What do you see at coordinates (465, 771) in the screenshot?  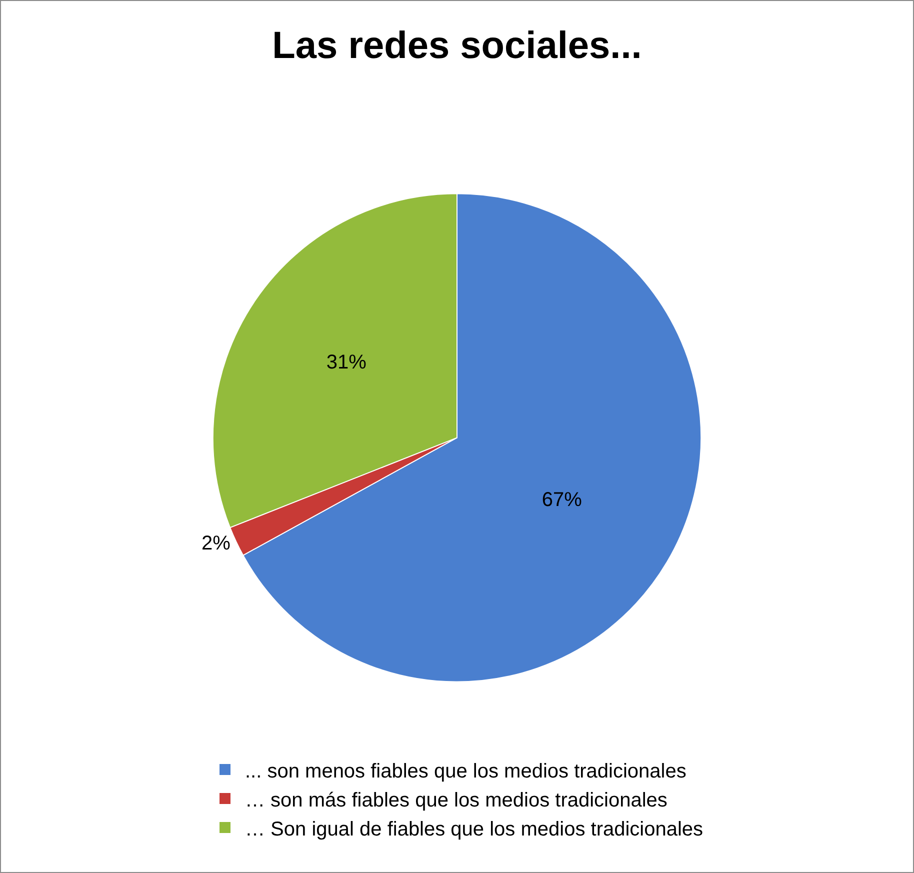 I see `legend-label: ... son menos fiables que los medios tradicionales` at bounding box center [465, 771].